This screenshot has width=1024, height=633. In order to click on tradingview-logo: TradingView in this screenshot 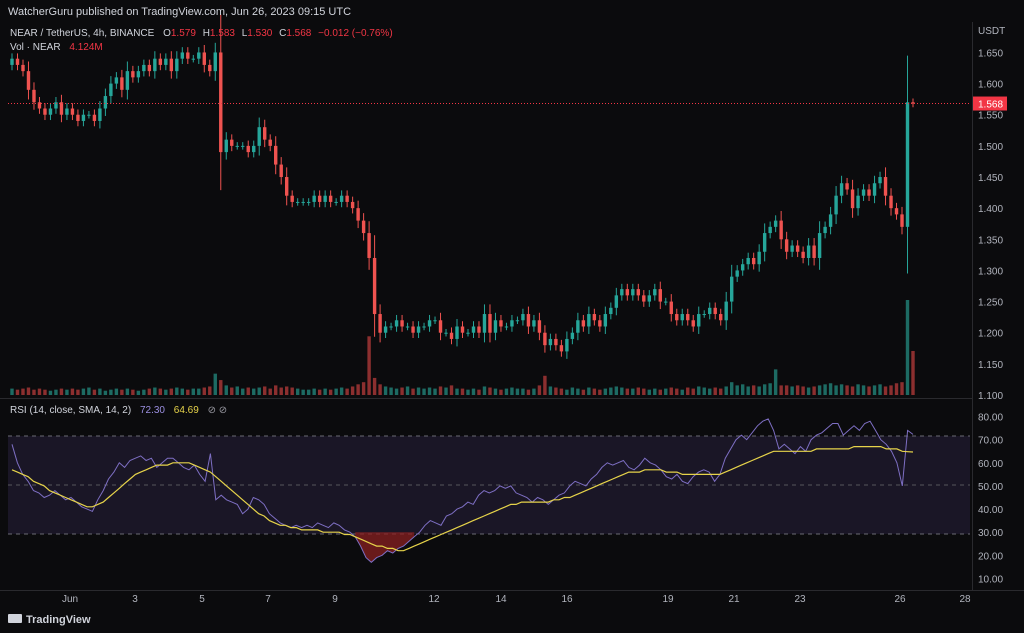, I will do `click(49, 620)`.